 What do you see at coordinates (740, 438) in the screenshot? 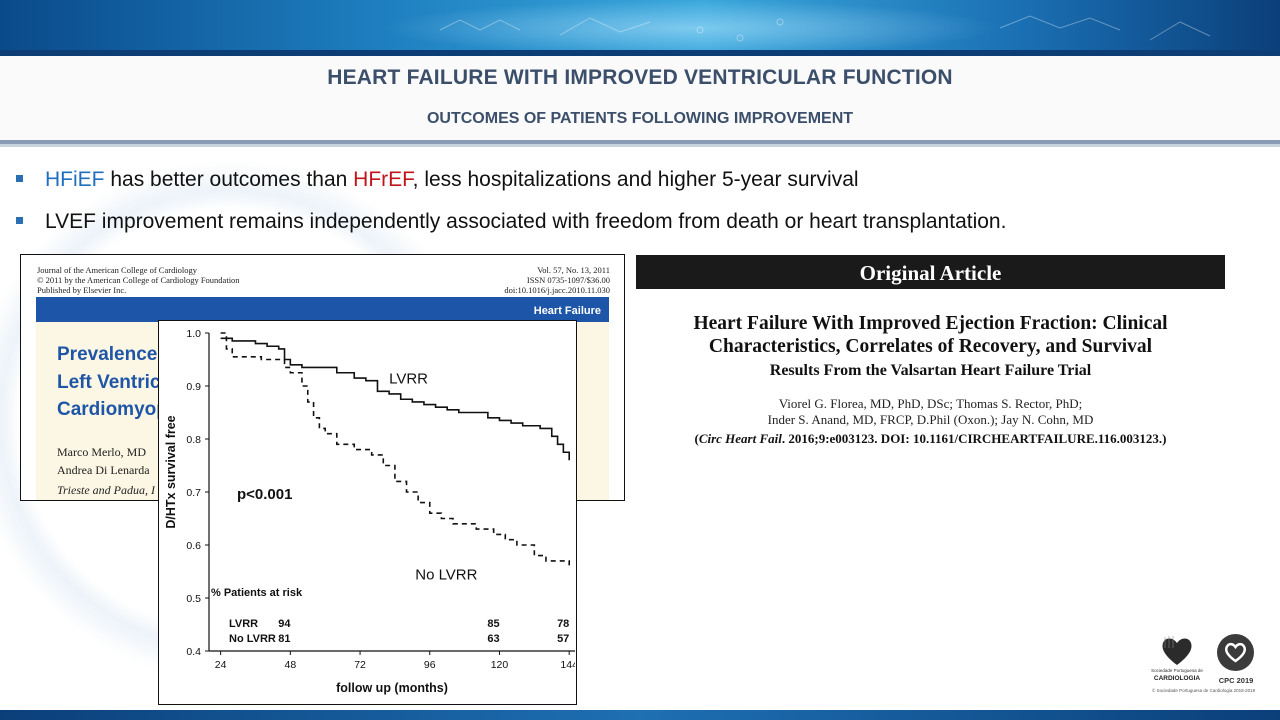
I see `citation-journal: Circ Heart Fail` at bounding box center [740, 438].